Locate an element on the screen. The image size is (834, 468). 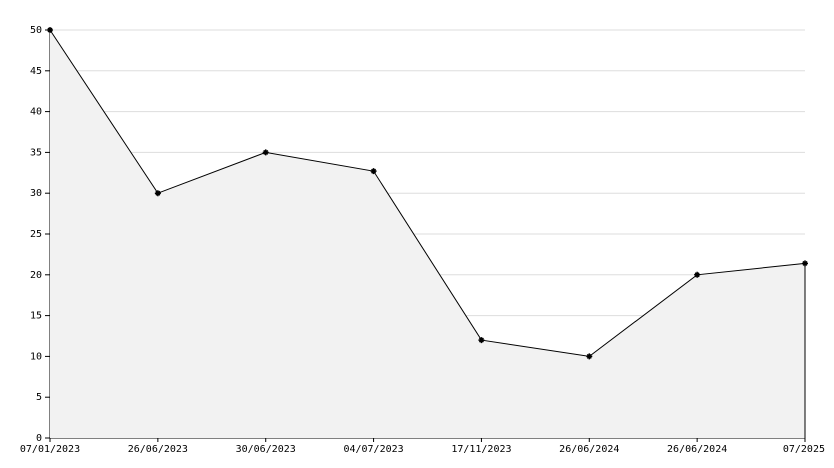
y-tick-label: 25 is located at coordinates (36, 234).